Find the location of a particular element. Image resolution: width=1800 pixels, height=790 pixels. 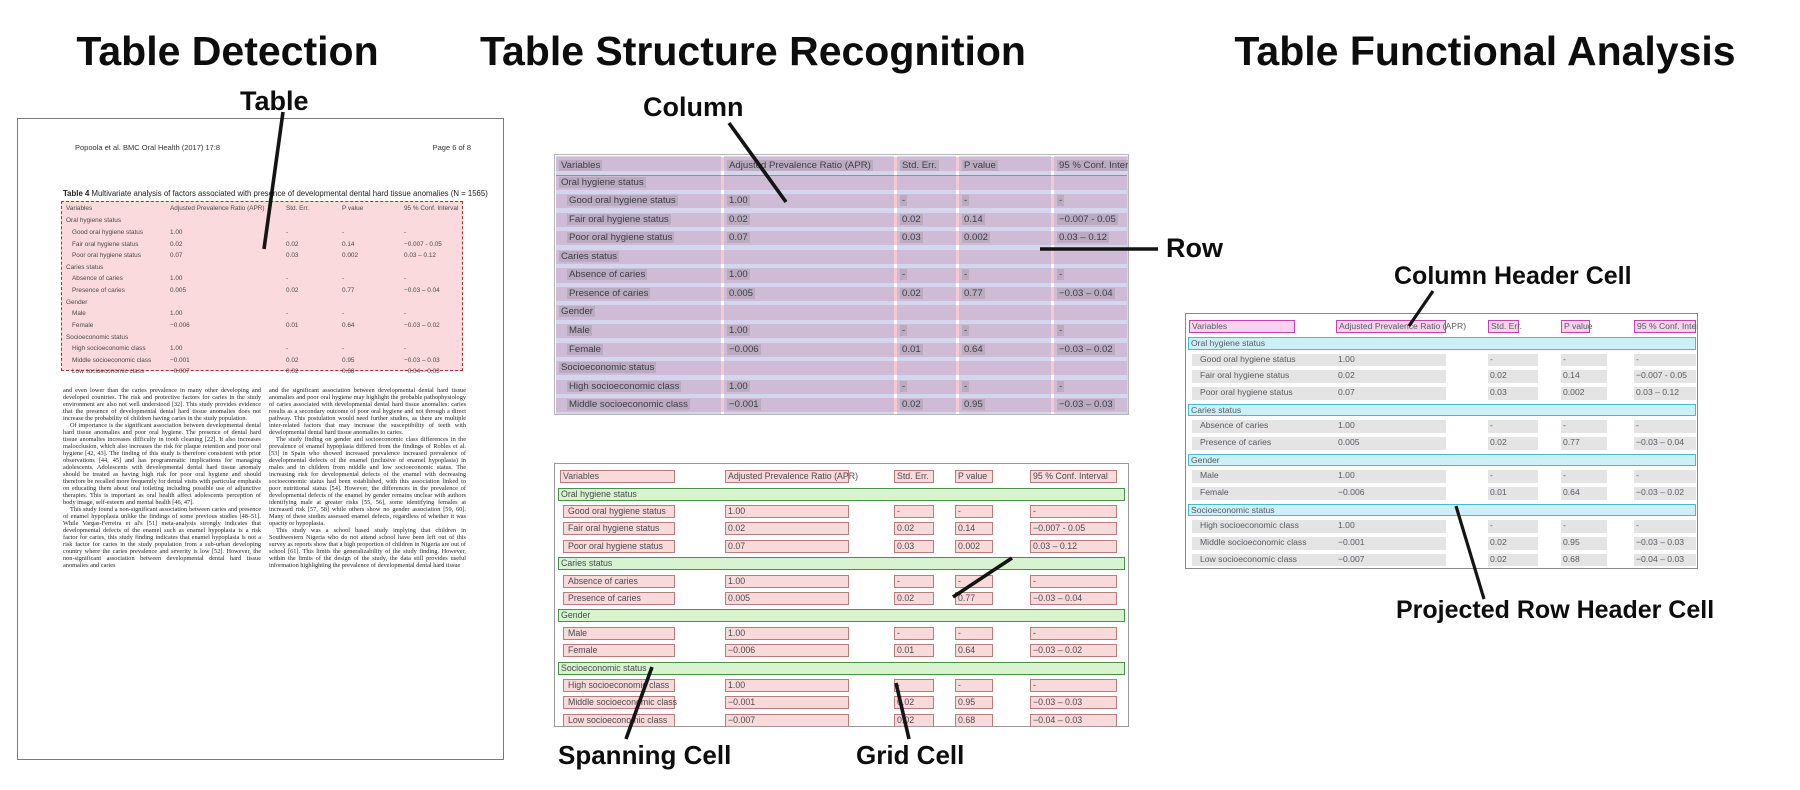

grid-cell-box: −0.03 – 0.02 is located at coordinates (1073, 651).